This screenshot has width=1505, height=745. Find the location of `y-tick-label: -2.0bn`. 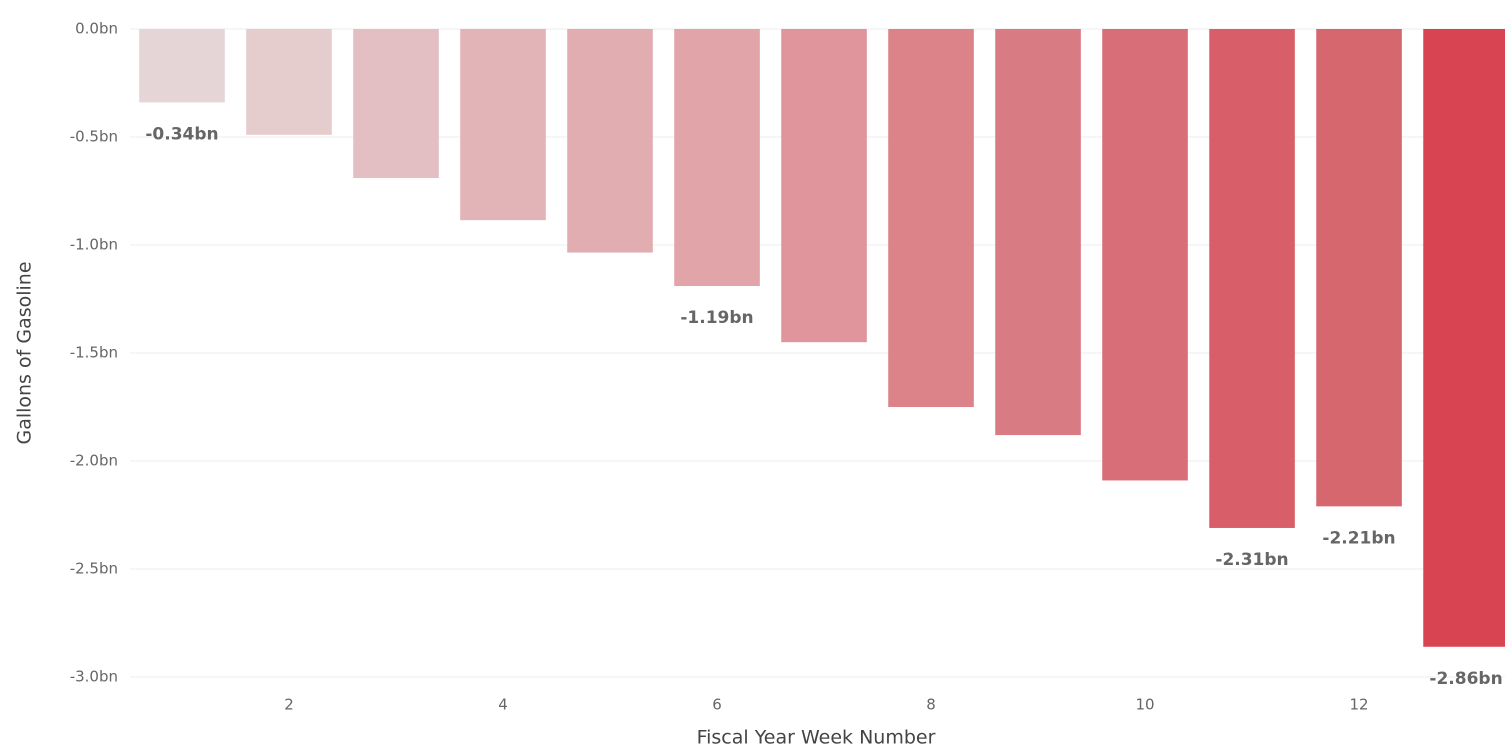

y-tick-label: -2.0bn is located at coordinates (94, 461).